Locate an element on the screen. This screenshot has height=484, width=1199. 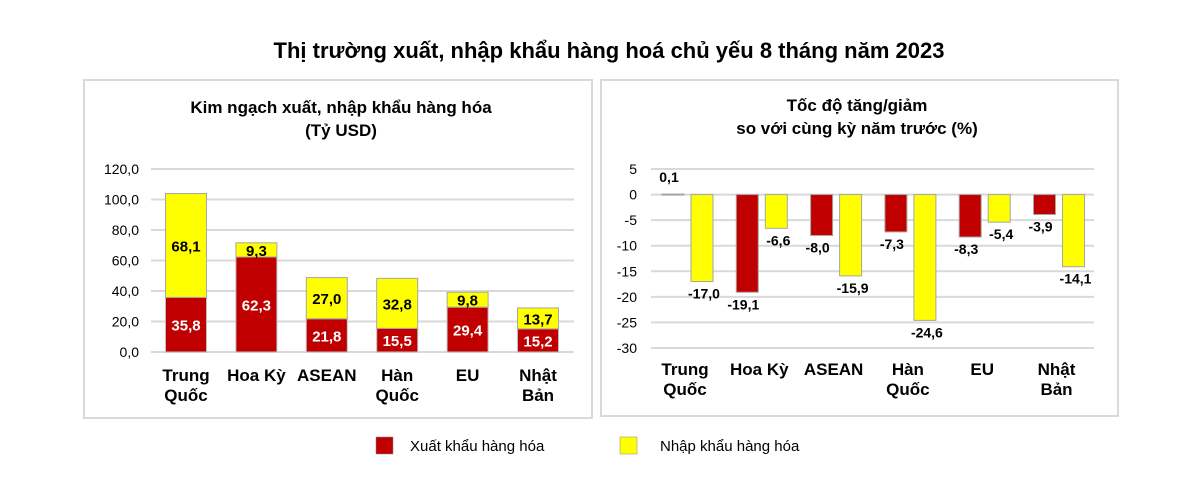
data-label-import: -6,6 is located at coordinates (778, 240).